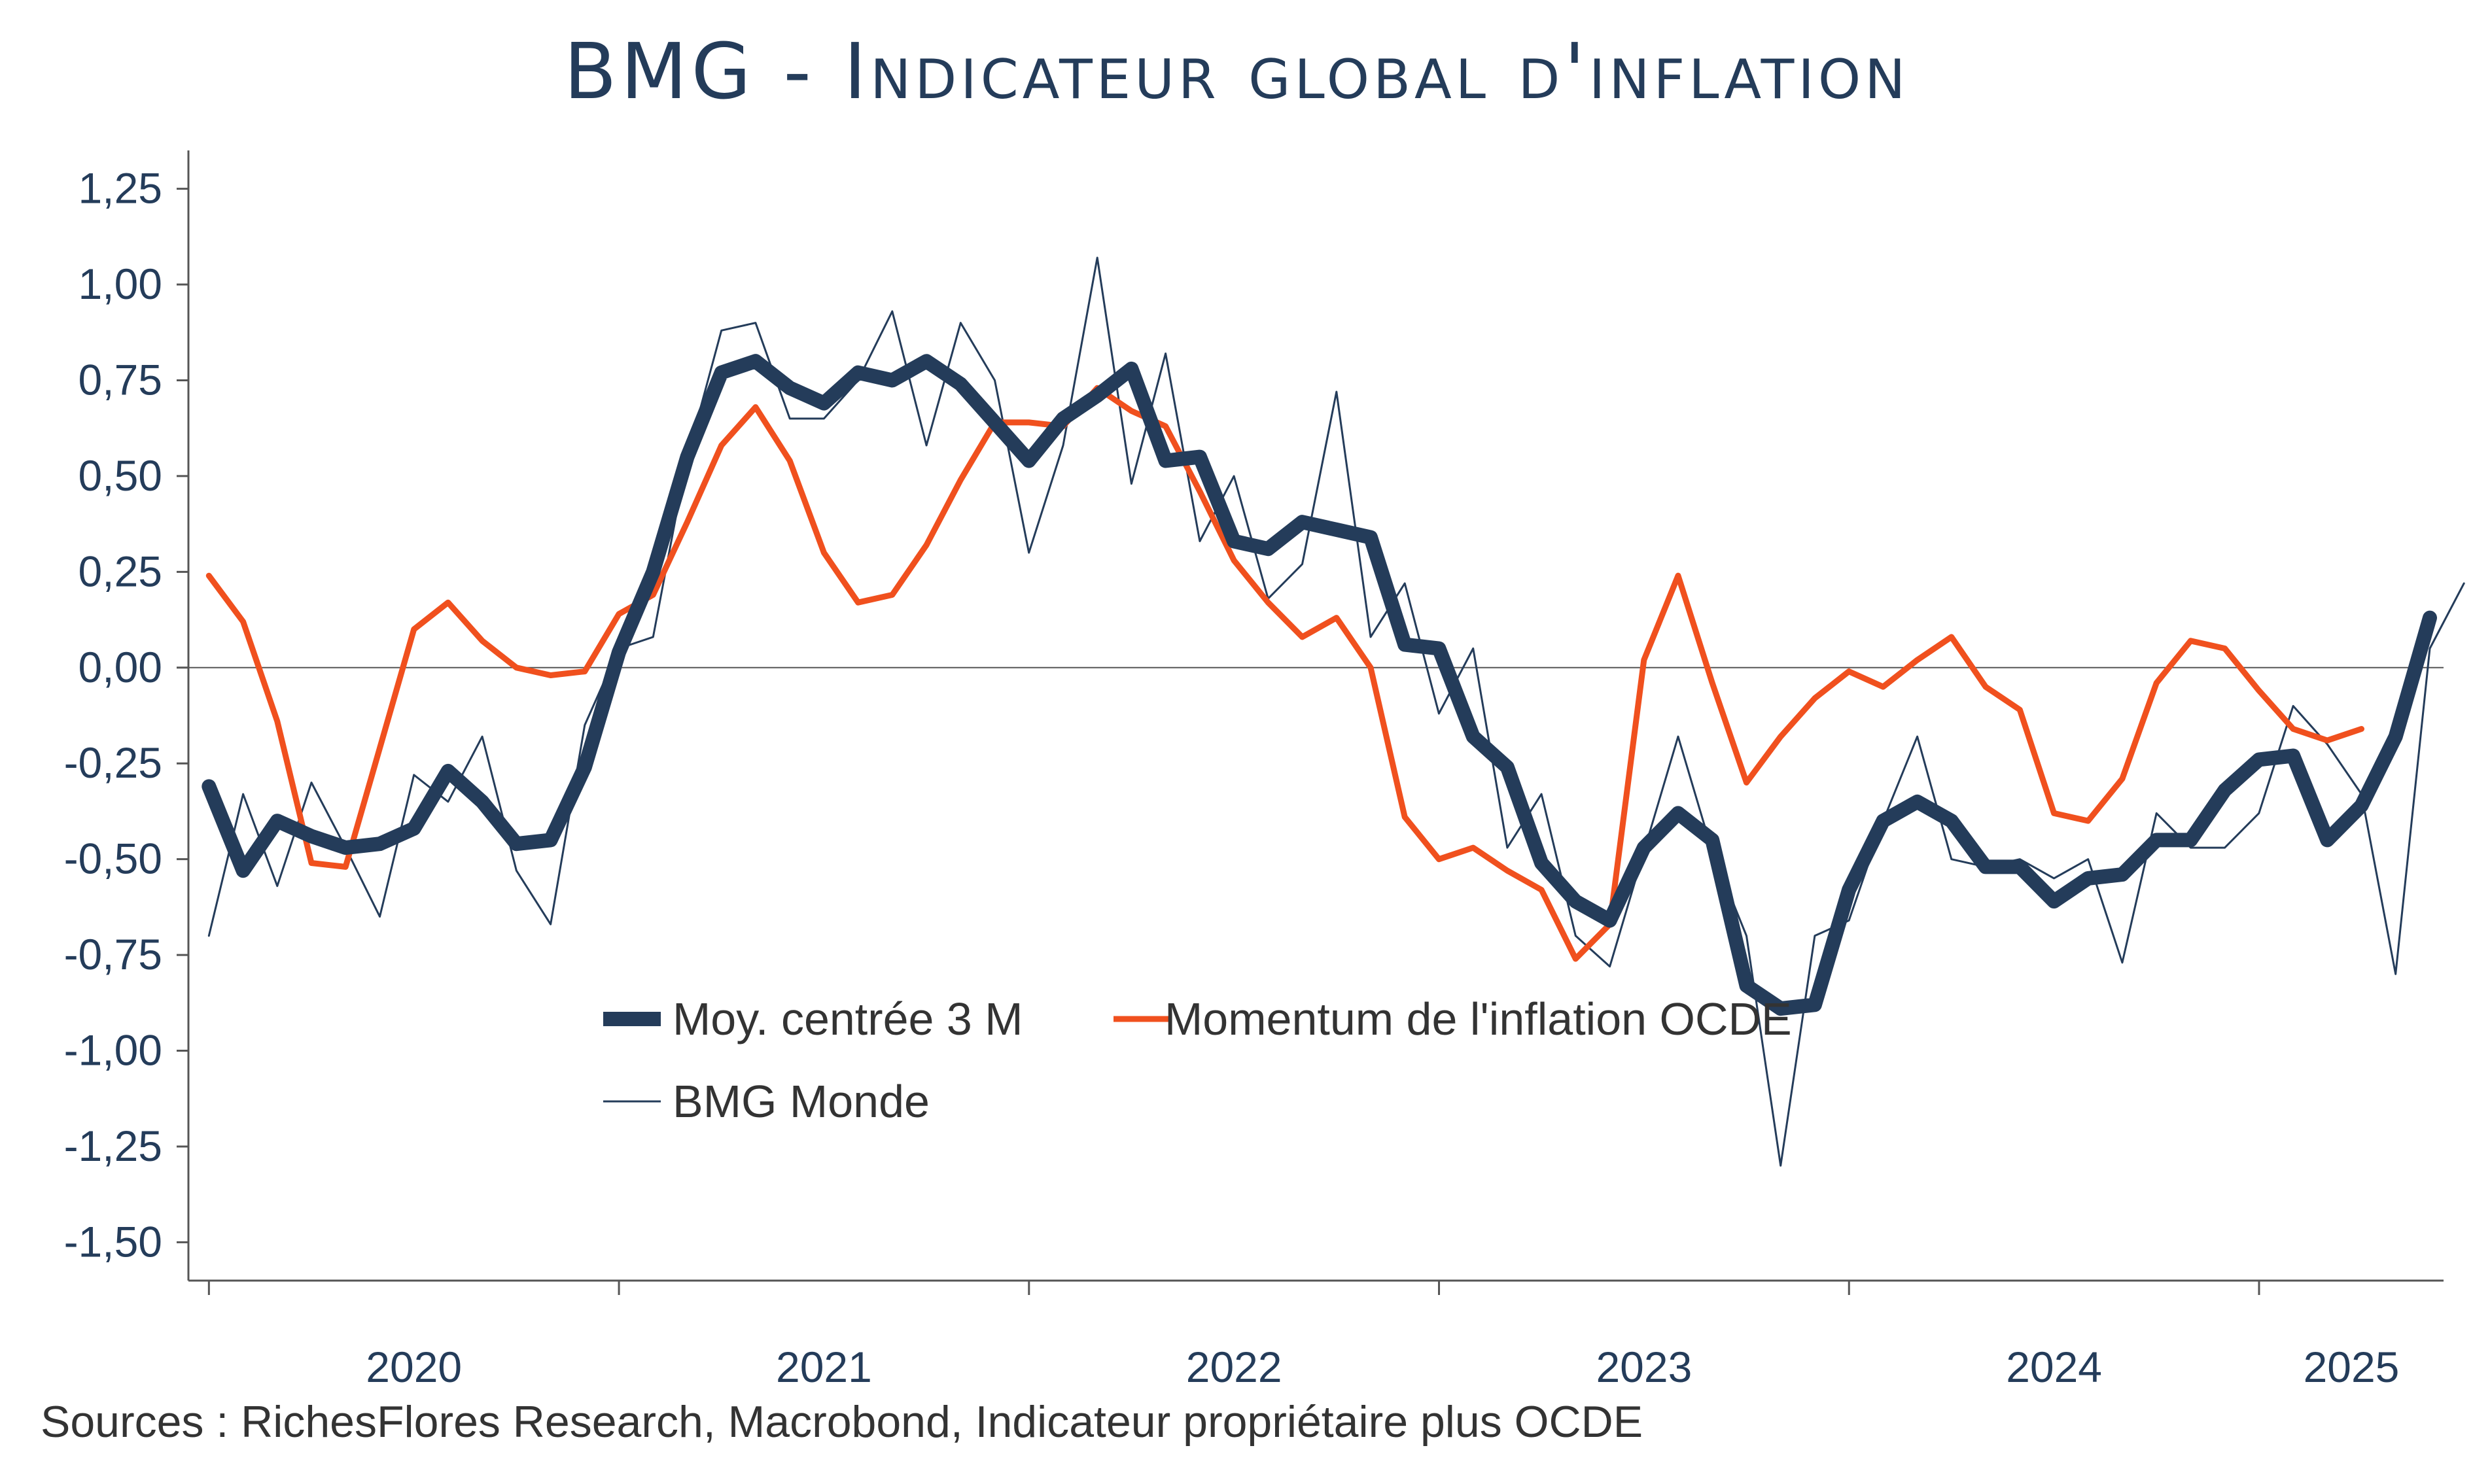  I want to click on y-tick-label: -1,25, so click(113, 1146).